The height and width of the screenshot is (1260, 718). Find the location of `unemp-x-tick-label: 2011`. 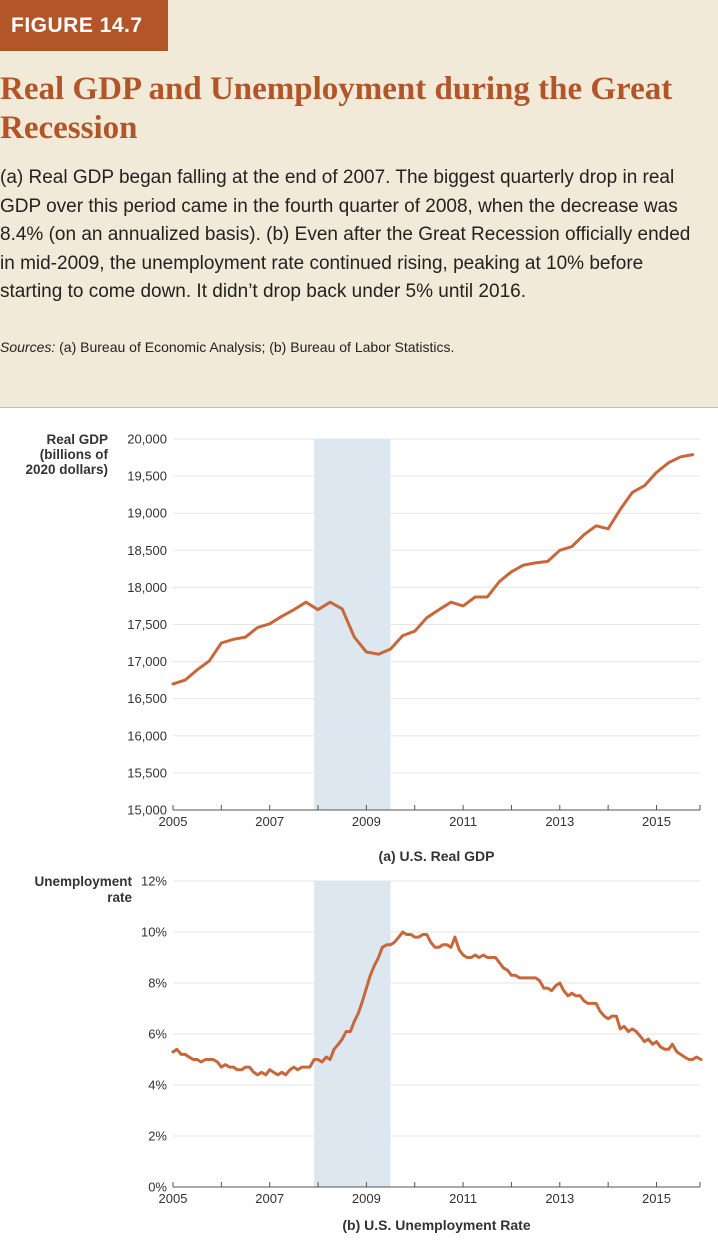

unemp-x-tick-label: 2011 is located at coordinates (463, 1198).